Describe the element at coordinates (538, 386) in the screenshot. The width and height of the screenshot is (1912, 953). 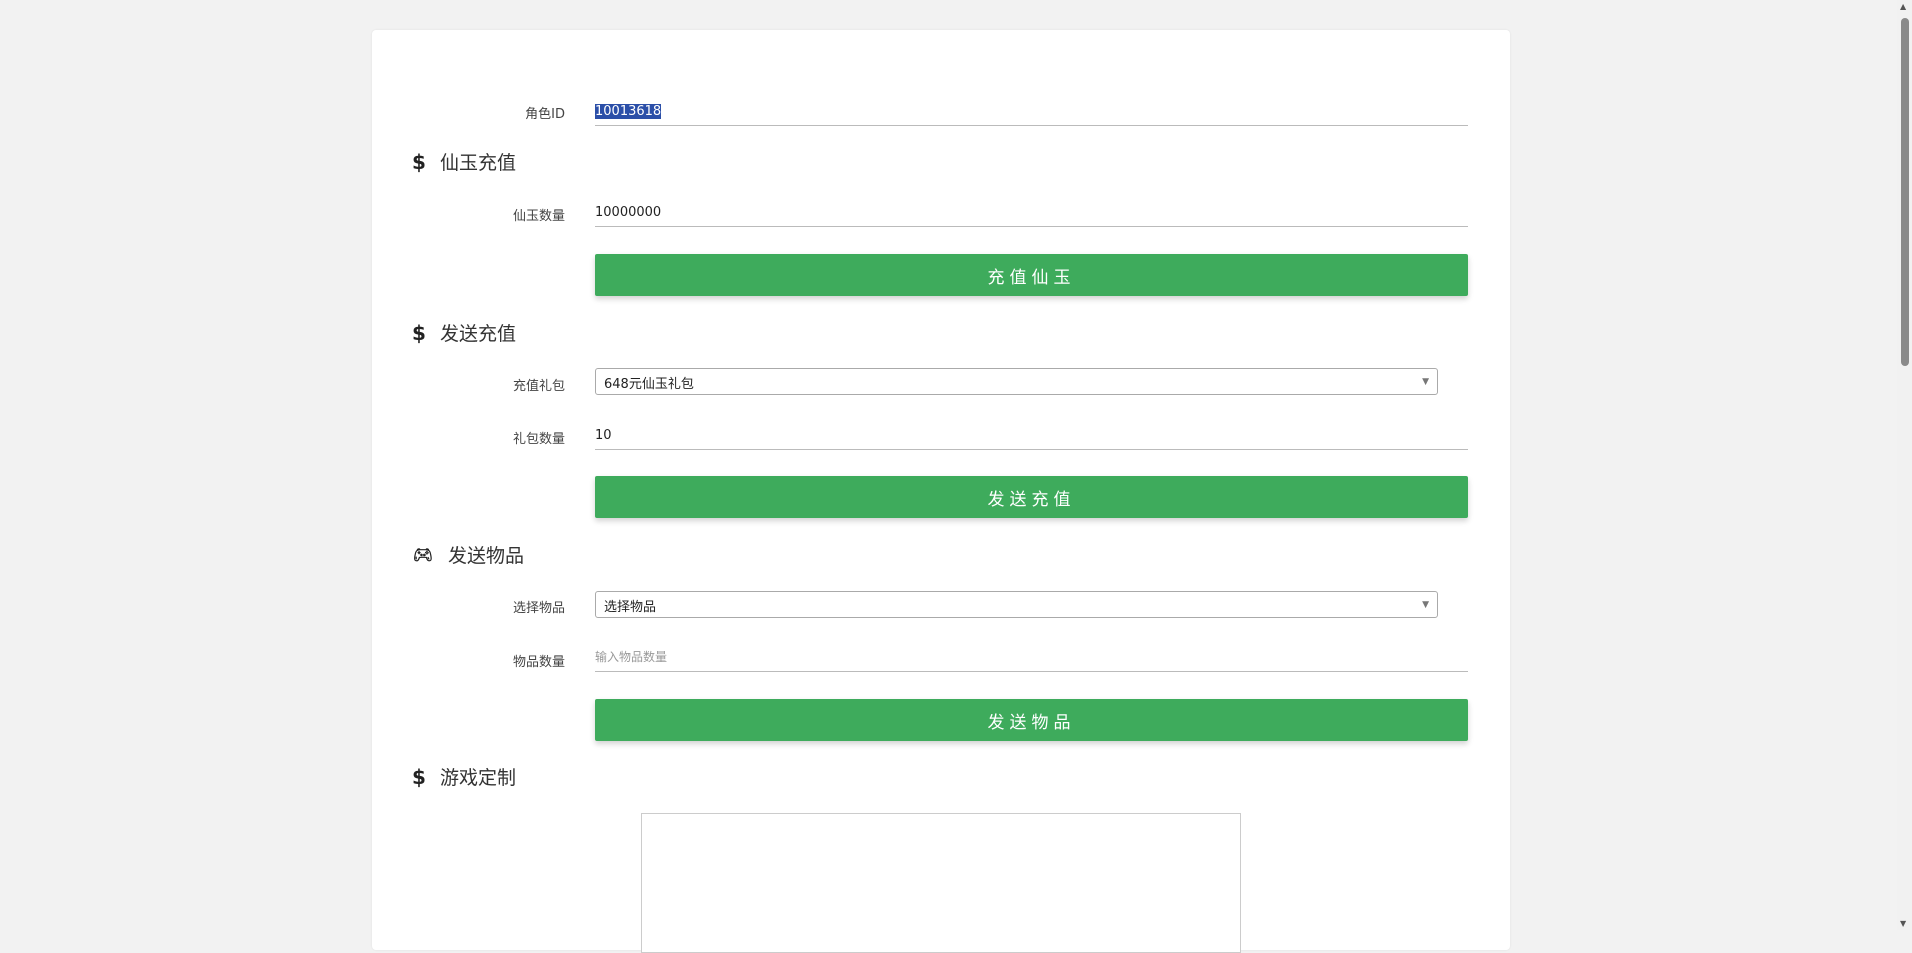
I see `package-label: 充值礼包` at that location.